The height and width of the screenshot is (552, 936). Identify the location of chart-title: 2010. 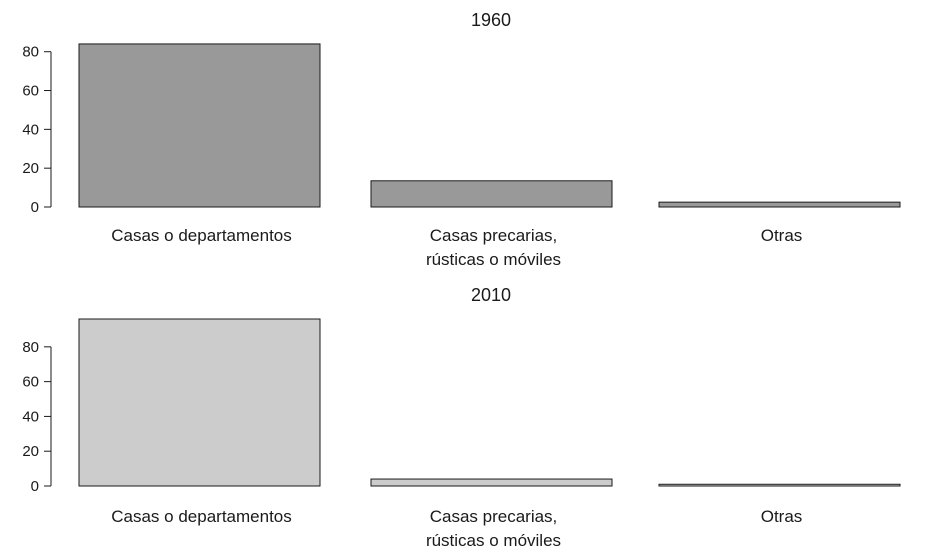
(491, 295).